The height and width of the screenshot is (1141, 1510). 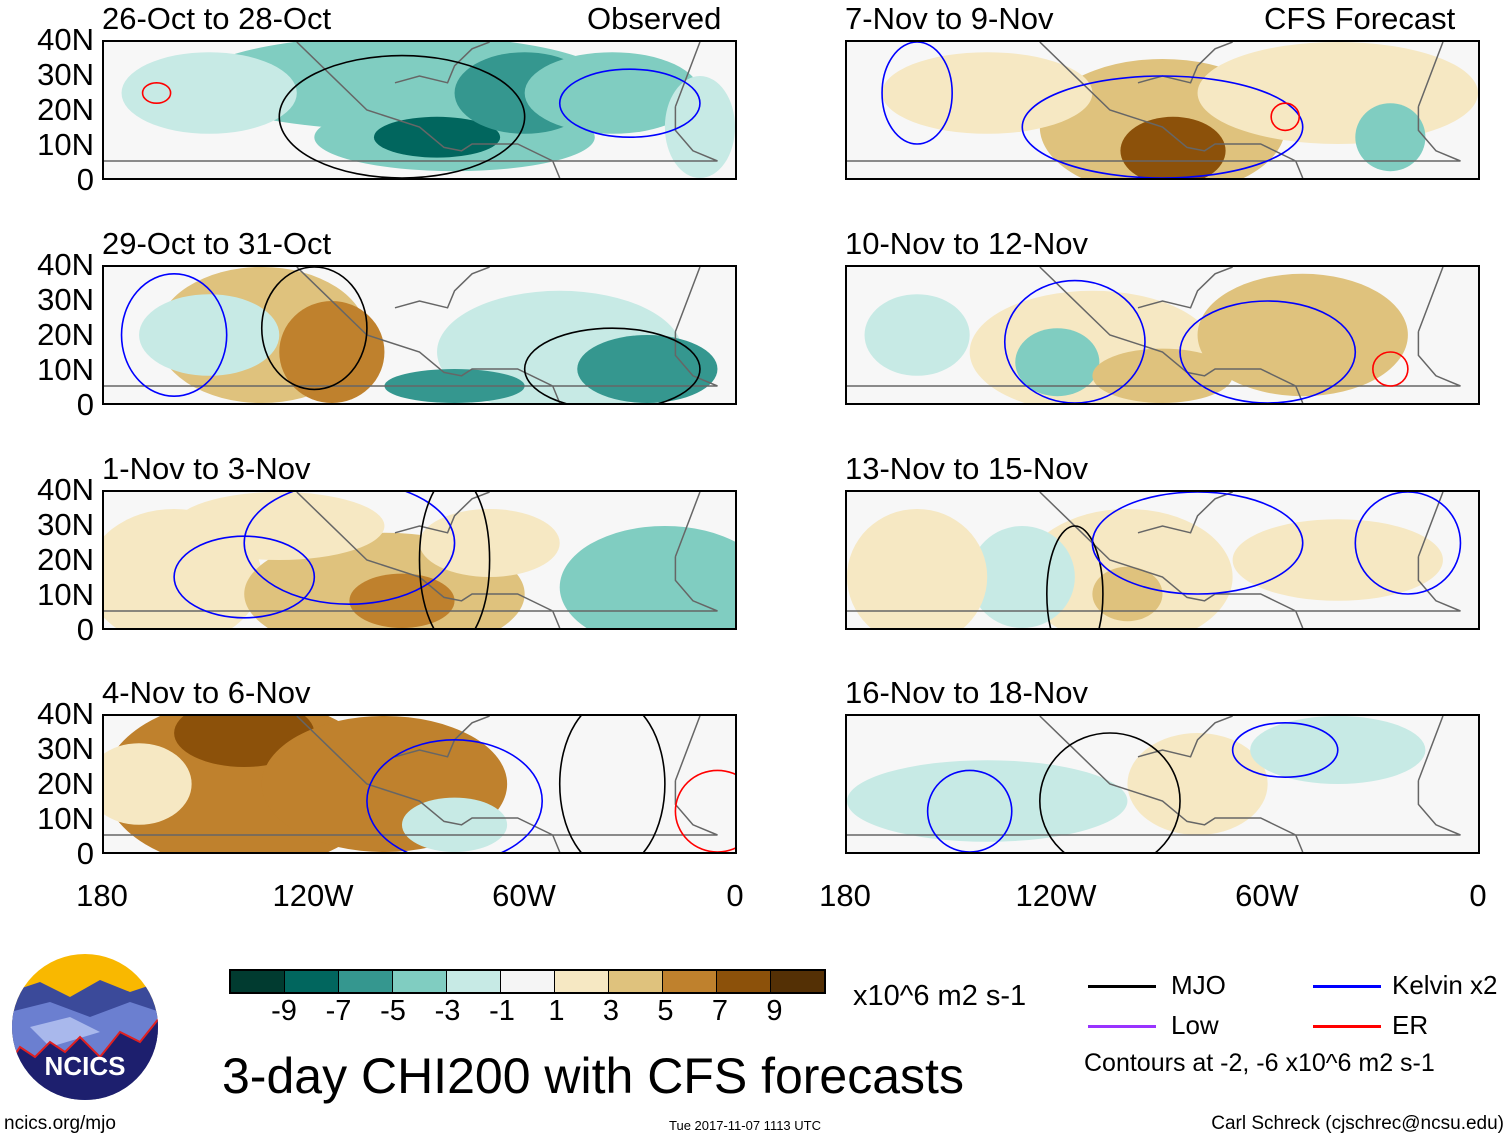 I want to click on panel-title: 4-Nov to 6-Nov, so click(x=206, y=692).